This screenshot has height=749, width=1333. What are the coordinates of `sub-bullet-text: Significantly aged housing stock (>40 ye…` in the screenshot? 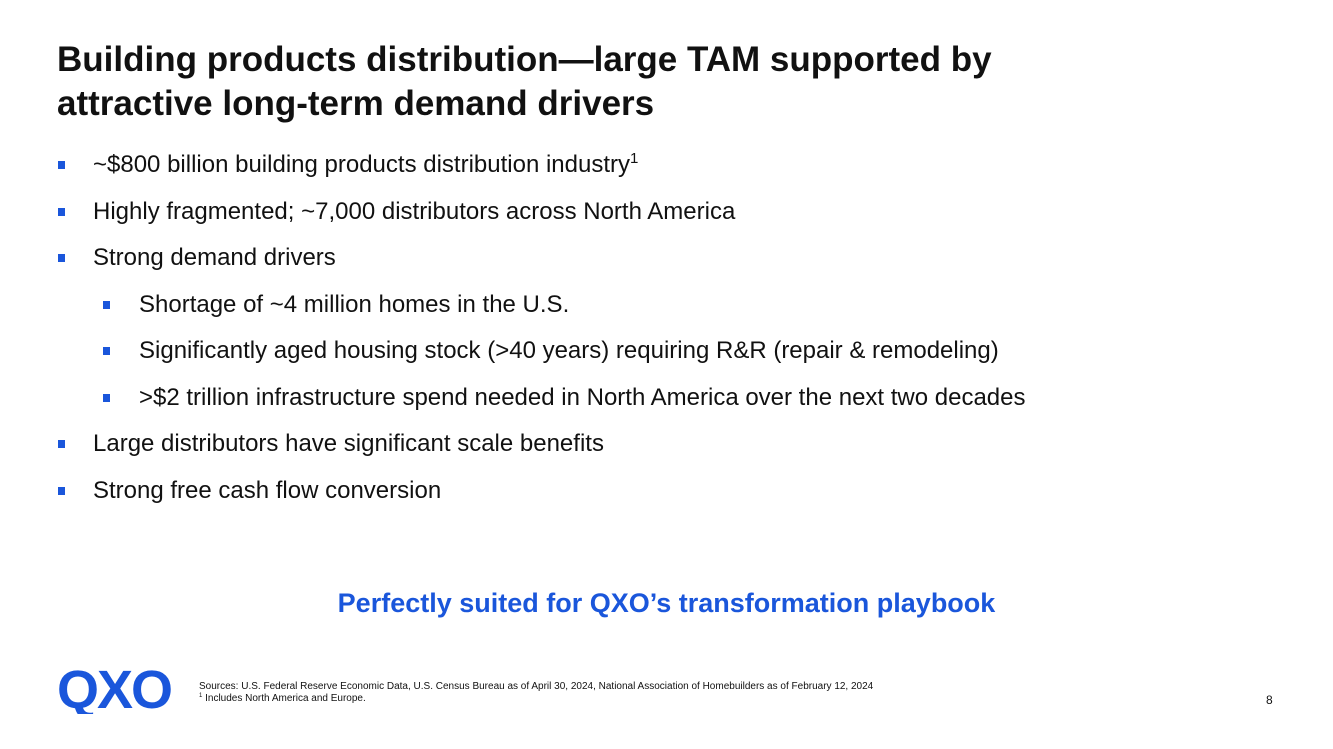 It's located at (569, 350).